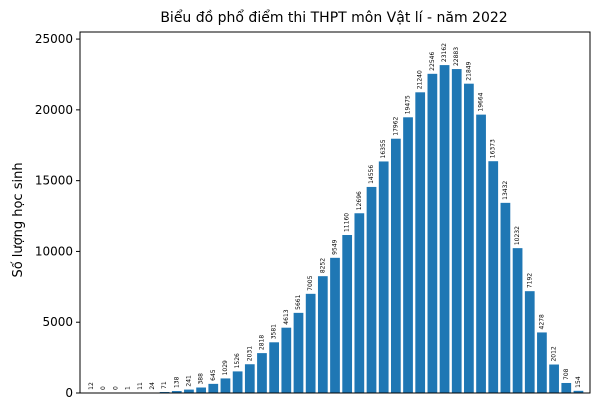 The image size is (600, 404). What do you see at coordinates (213, 375) in the screenshot?
I see `bar-value-label: 645` at bounding box center [213, 375].